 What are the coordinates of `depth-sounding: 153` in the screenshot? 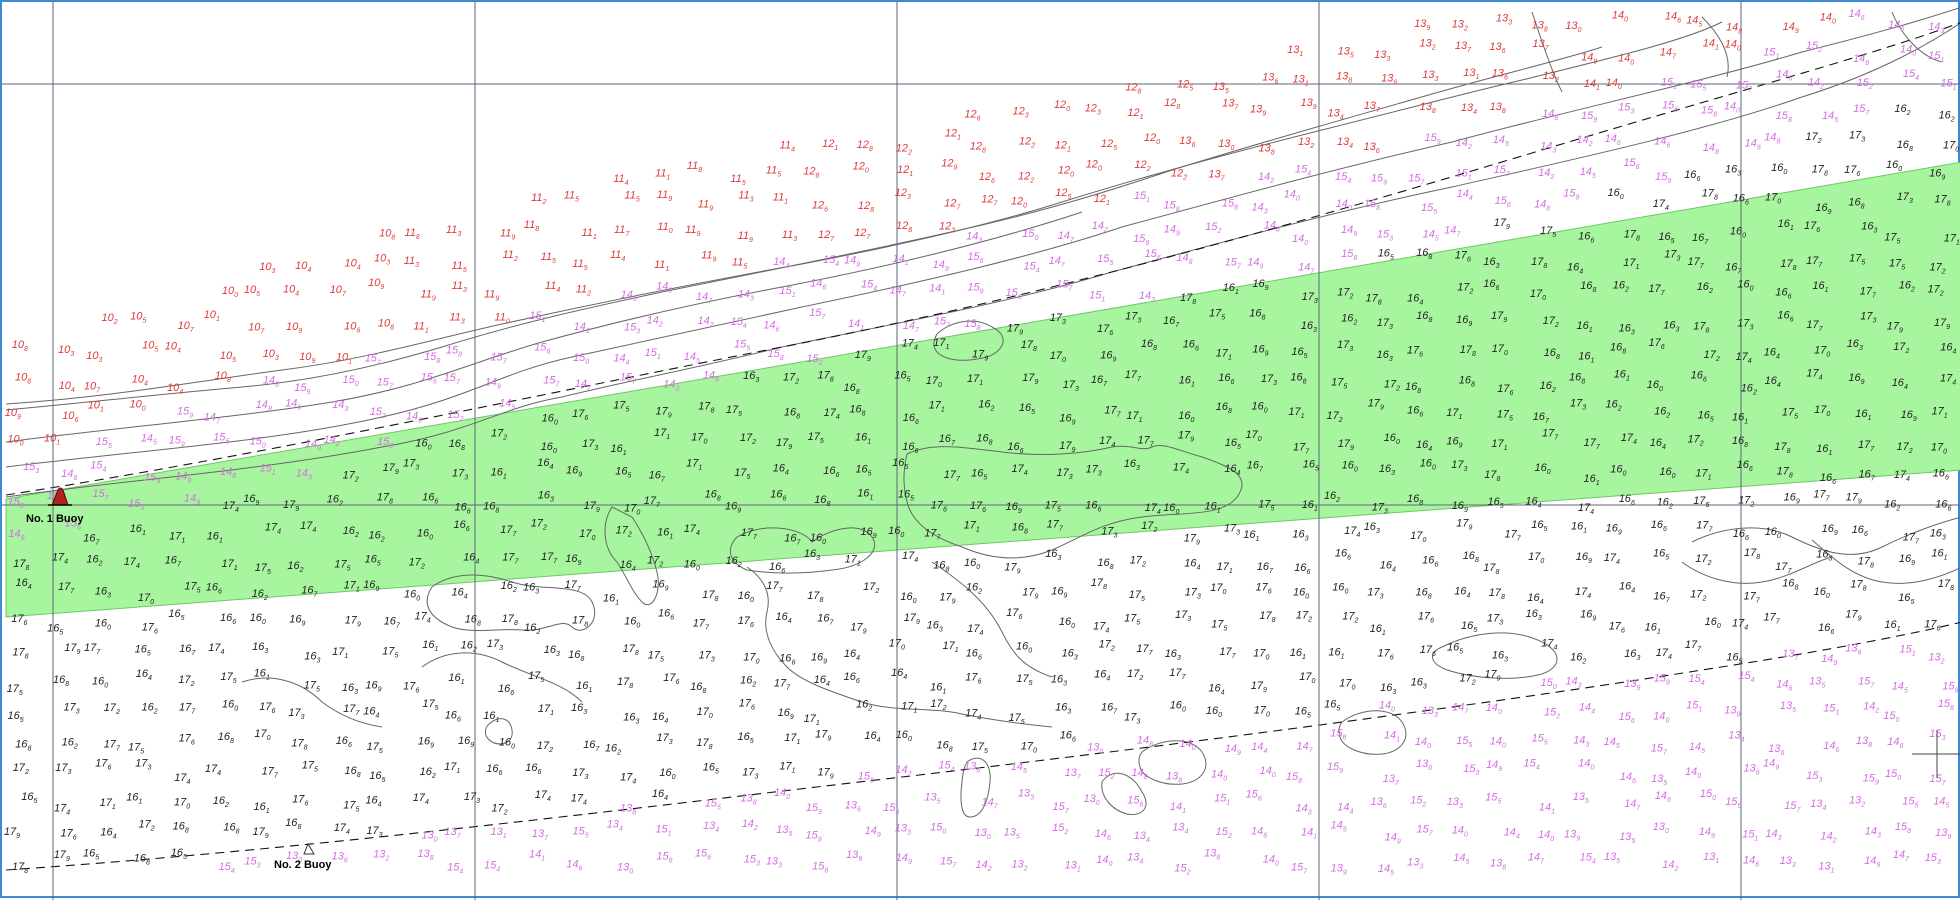 It's located at (252, 862).